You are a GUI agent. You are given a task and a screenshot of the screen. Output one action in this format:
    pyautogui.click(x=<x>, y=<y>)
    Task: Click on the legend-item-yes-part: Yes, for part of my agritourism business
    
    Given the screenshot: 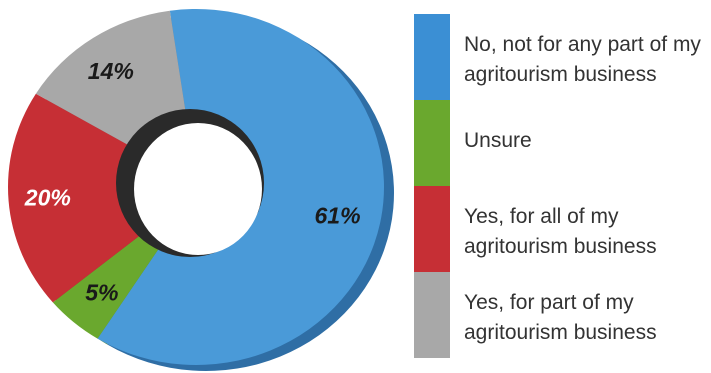 What is the action you would take?
    pyautogui.click(x=562, y=315)
    